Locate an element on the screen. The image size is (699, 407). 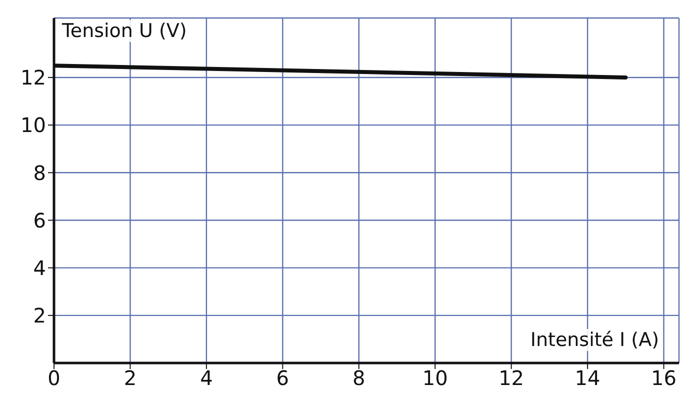
x-tick-label: 0 is located at coordinates (54, 378).